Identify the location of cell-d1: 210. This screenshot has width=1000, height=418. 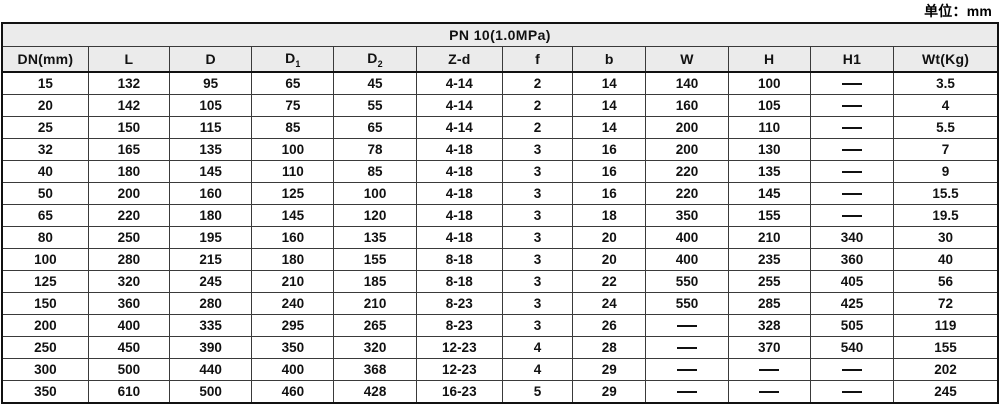
(293, 281).